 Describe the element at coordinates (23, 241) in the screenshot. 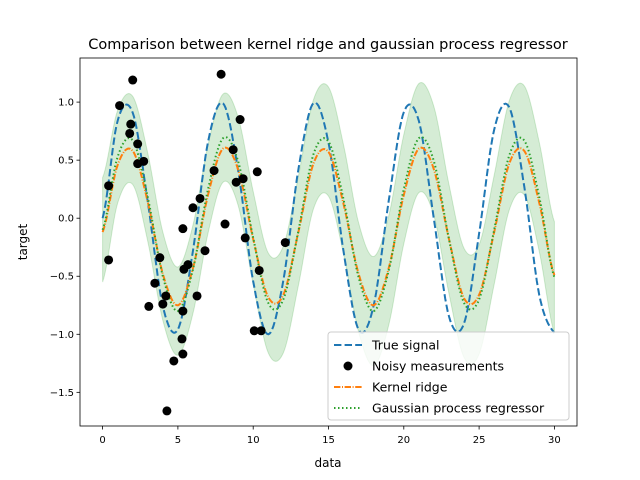

I see `y-axis-label: target` at that location.